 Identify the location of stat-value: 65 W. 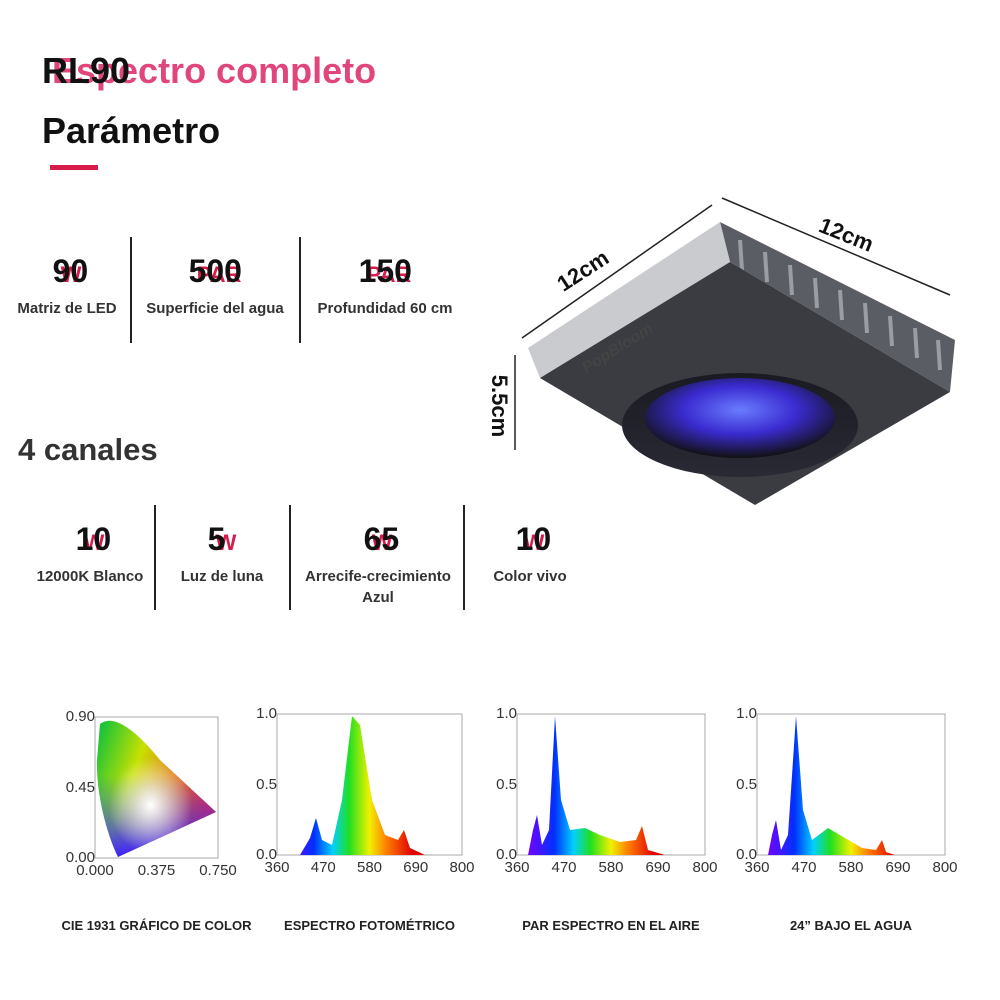
(378, 539).